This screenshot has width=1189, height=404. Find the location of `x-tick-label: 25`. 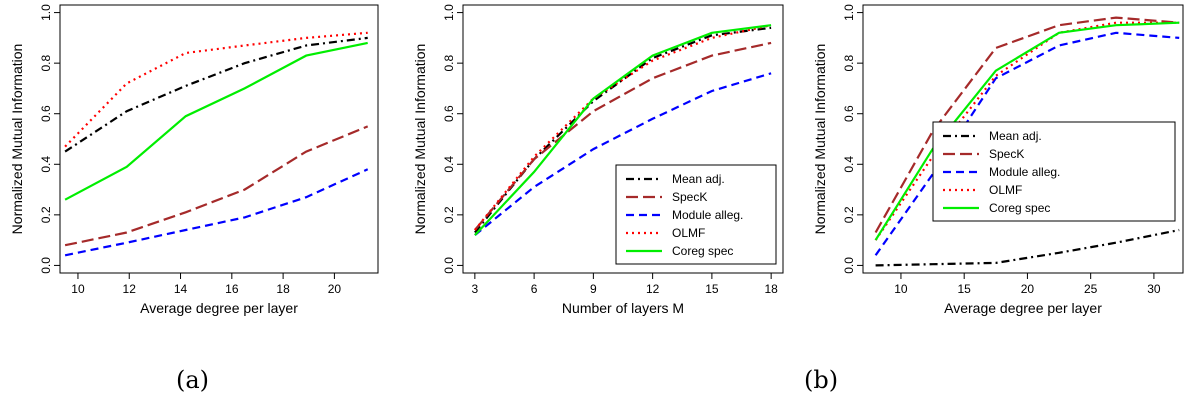

x-tick-label: 25 is located at coordinates (1091, 289).